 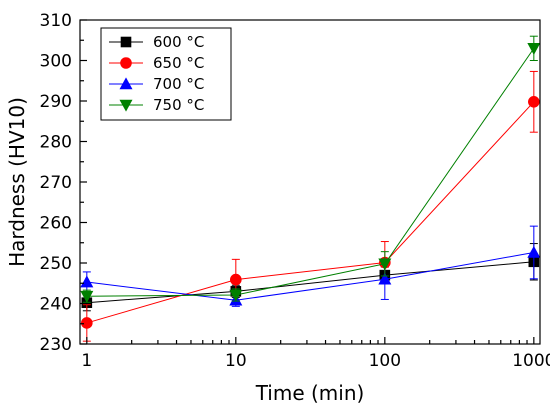 I want to click on y-tick-label: 280, so click(x=56, y=143).